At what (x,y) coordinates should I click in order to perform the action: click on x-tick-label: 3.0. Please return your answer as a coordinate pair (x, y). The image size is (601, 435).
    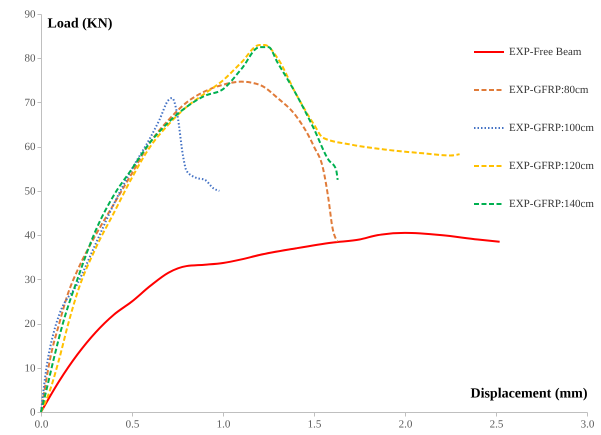
    Looking at the image, I should click on (587, 424).